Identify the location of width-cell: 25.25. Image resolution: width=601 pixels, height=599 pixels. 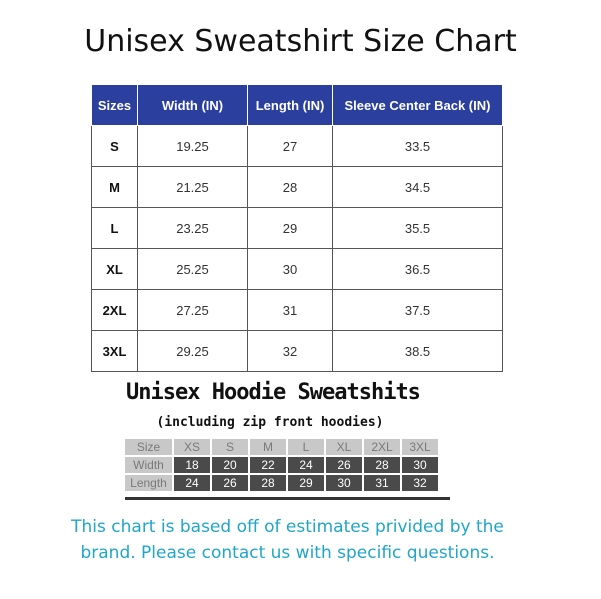
(192, 269).